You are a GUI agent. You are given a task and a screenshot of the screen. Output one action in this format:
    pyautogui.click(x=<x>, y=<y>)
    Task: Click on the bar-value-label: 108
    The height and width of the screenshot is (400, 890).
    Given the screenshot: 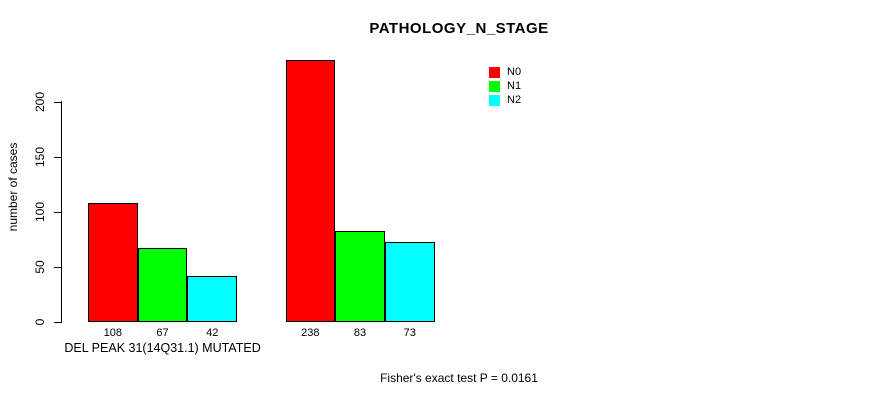 What is the action you would take?
    pyautogui.click(x=113, y=333)
    